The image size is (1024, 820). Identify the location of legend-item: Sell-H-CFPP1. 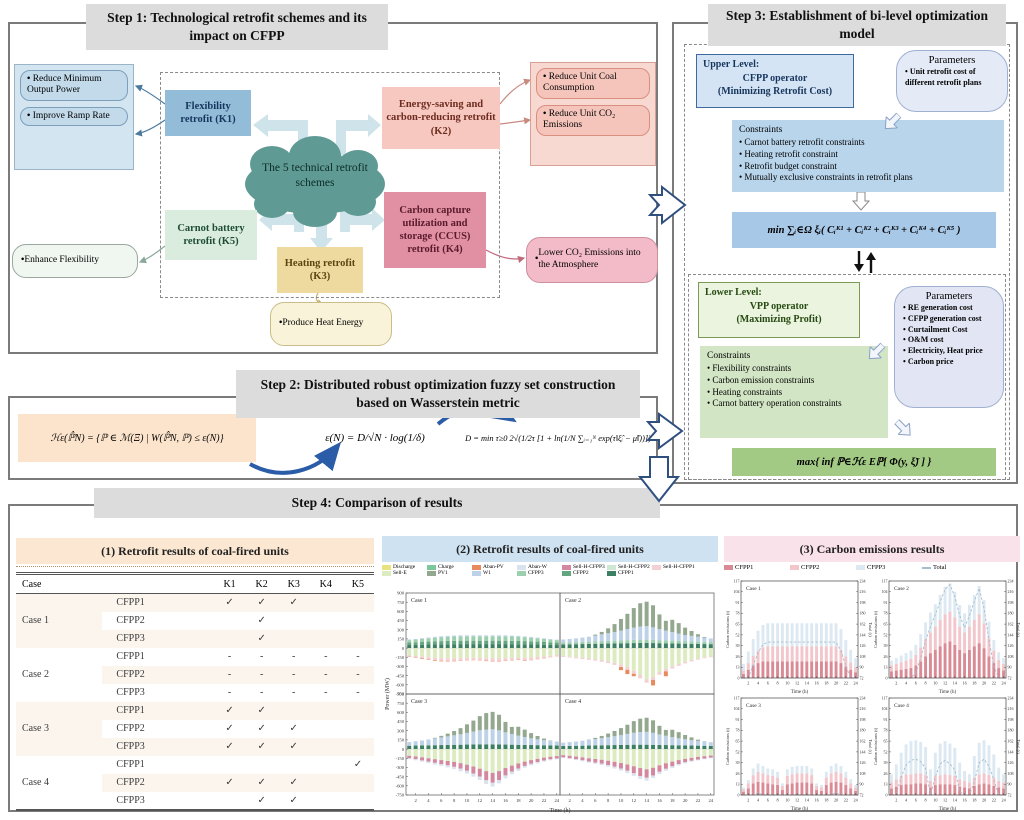
(674, 567).